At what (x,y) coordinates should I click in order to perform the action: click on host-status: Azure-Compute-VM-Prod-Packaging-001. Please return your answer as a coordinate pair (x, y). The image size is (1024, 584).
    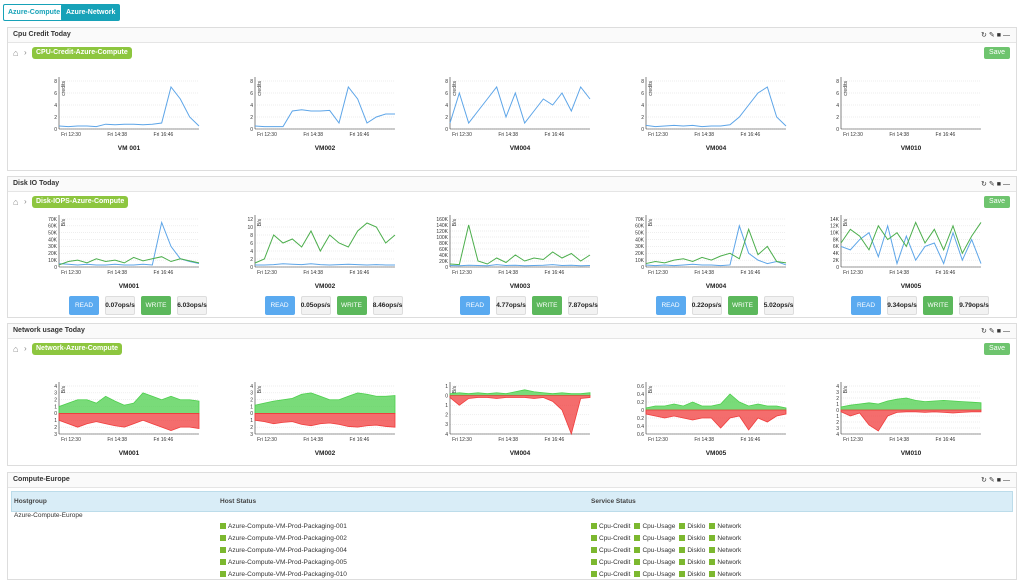
    Looking at the image, I should click on (283, 526).